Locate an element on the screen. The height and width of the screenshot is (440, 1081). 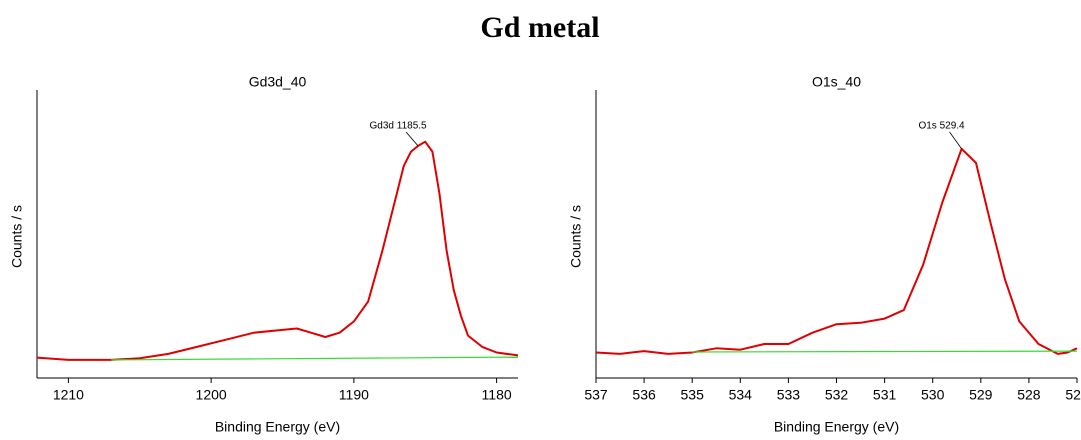
annotation: Gd3d 1185.5 is located at coordinates (399, 126).